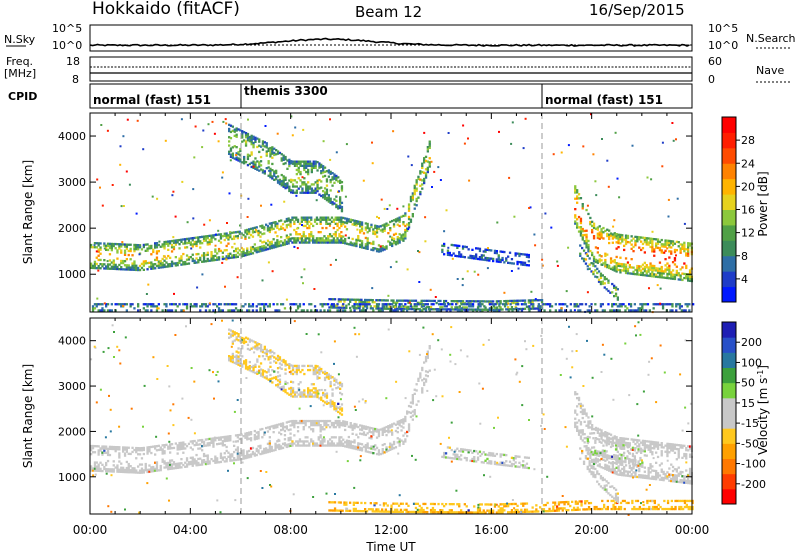 The height and width of the screenshot is (554, 800). Describe the element at coordinates (72, 274) in the screenshot. I see `y-tick-label: 1000` at that location.